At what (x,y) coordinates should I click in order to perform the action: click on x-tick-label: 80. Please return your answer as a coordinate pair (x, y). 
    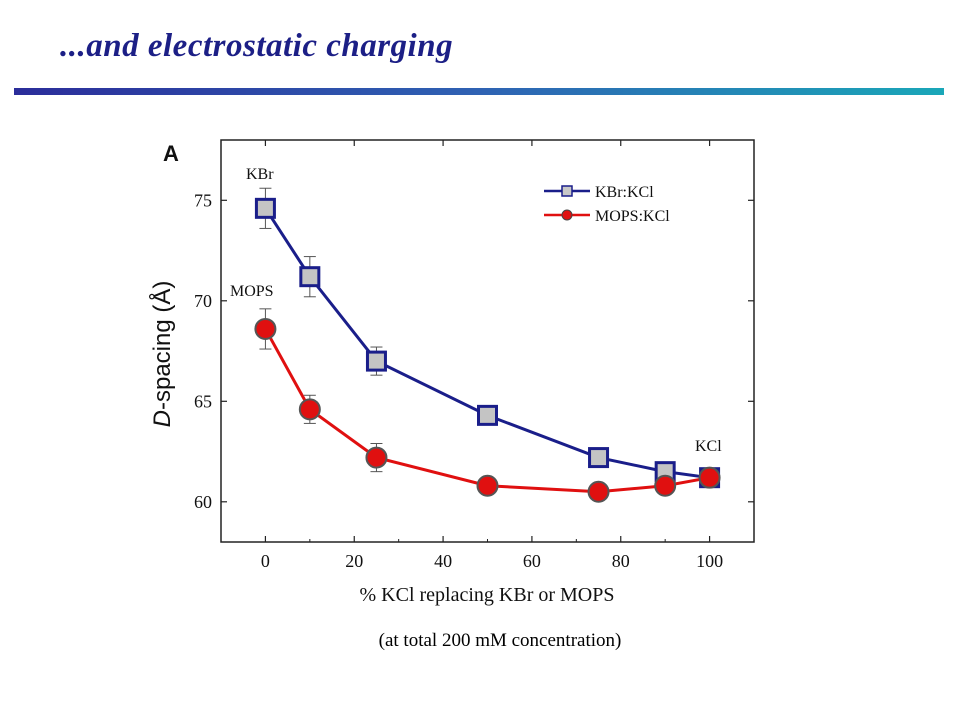
    Looking at the image, I should click on (621, 561).